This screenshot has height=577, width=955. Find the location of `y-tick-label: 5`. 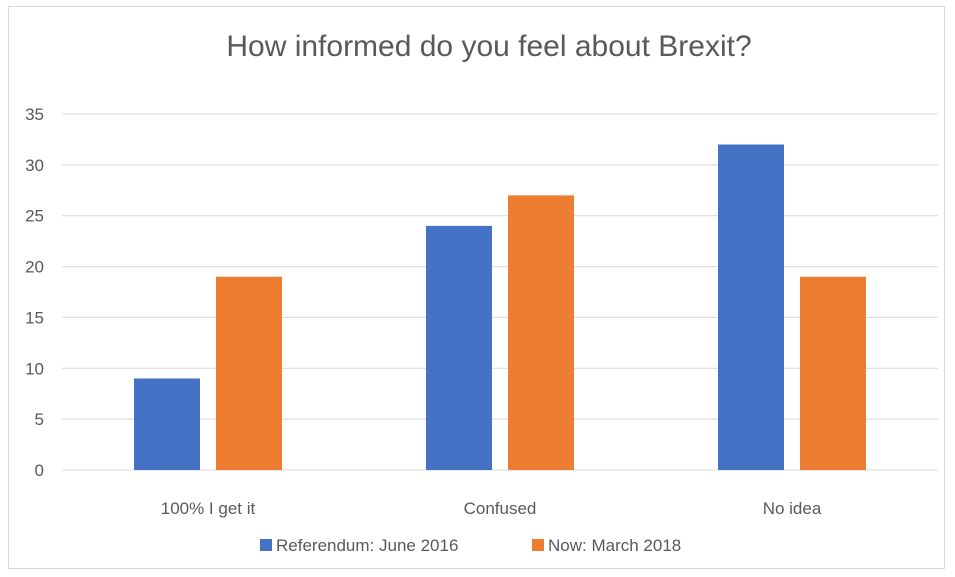

y-tick-label: 5 is located at coordinates (39, 419).